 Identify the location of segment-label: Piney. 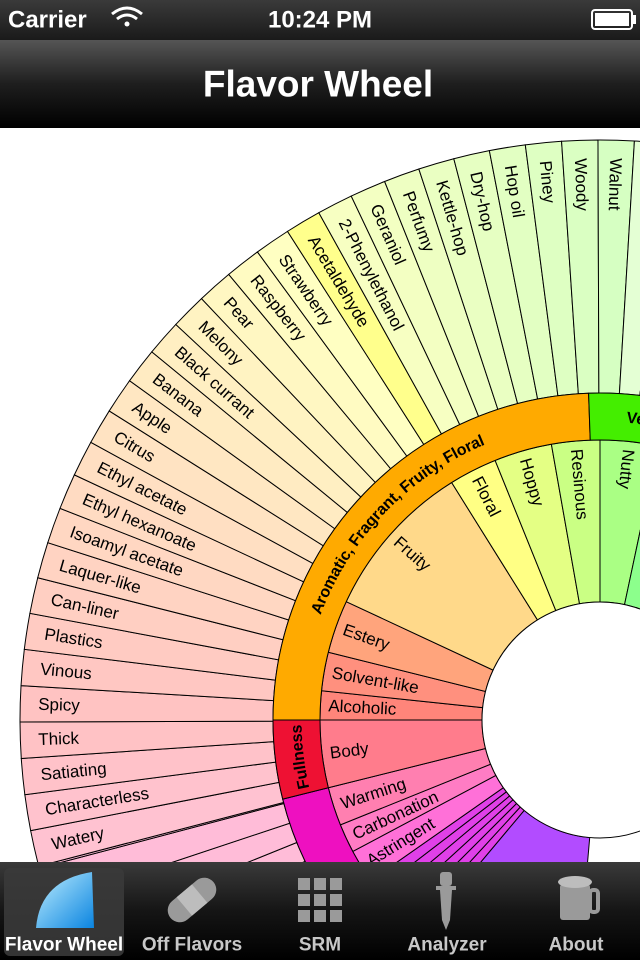
(547, 182).